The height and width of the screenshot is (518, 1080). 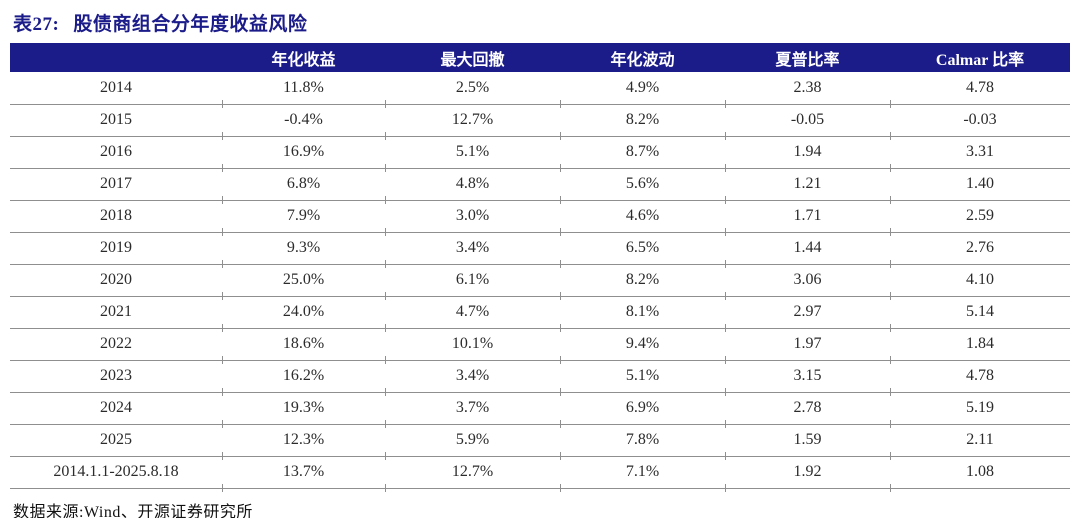 What do you see at coordinates (979, 439) in the screenshot?
I see `table-cell: 2.11` at bounding box center [979, 439].